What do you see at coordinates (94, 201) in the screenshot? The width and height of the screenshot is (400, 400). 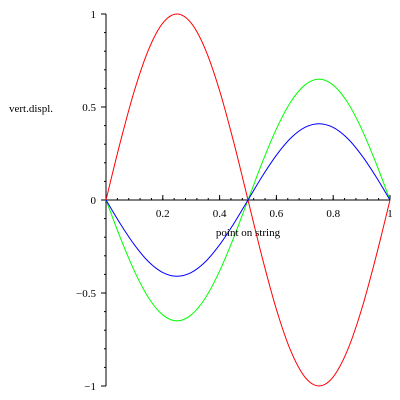 I see `y-tick-label: 0` at bounding box center [94, 201].